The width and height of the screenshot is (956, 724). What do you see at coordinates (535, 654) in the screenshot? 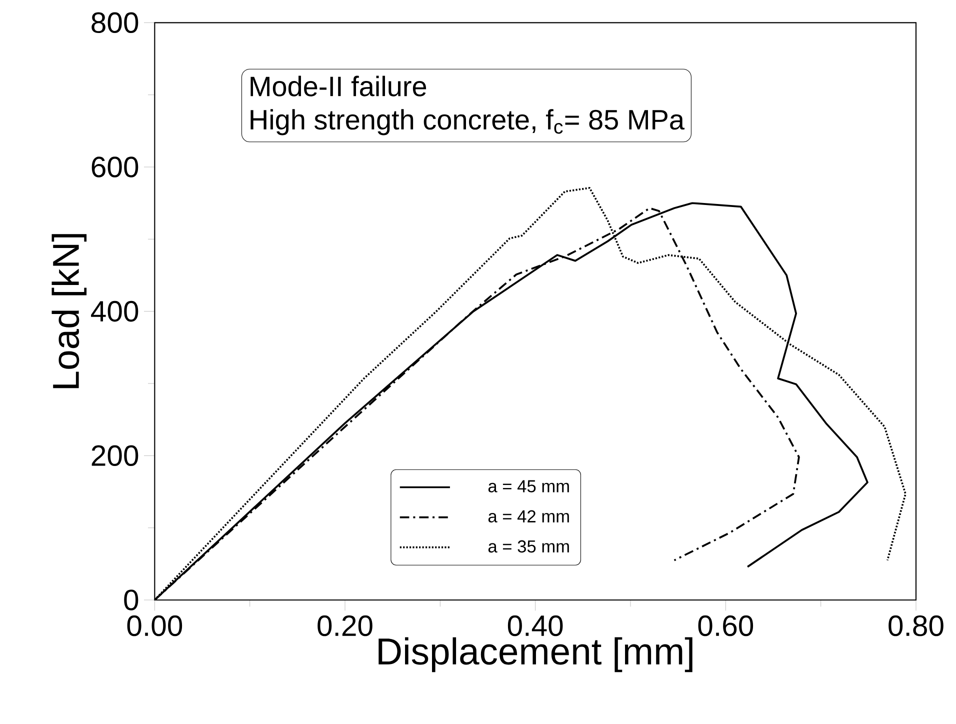
I see `x-axis-title: Displacement [mm]` at bounding box center [535, 654].